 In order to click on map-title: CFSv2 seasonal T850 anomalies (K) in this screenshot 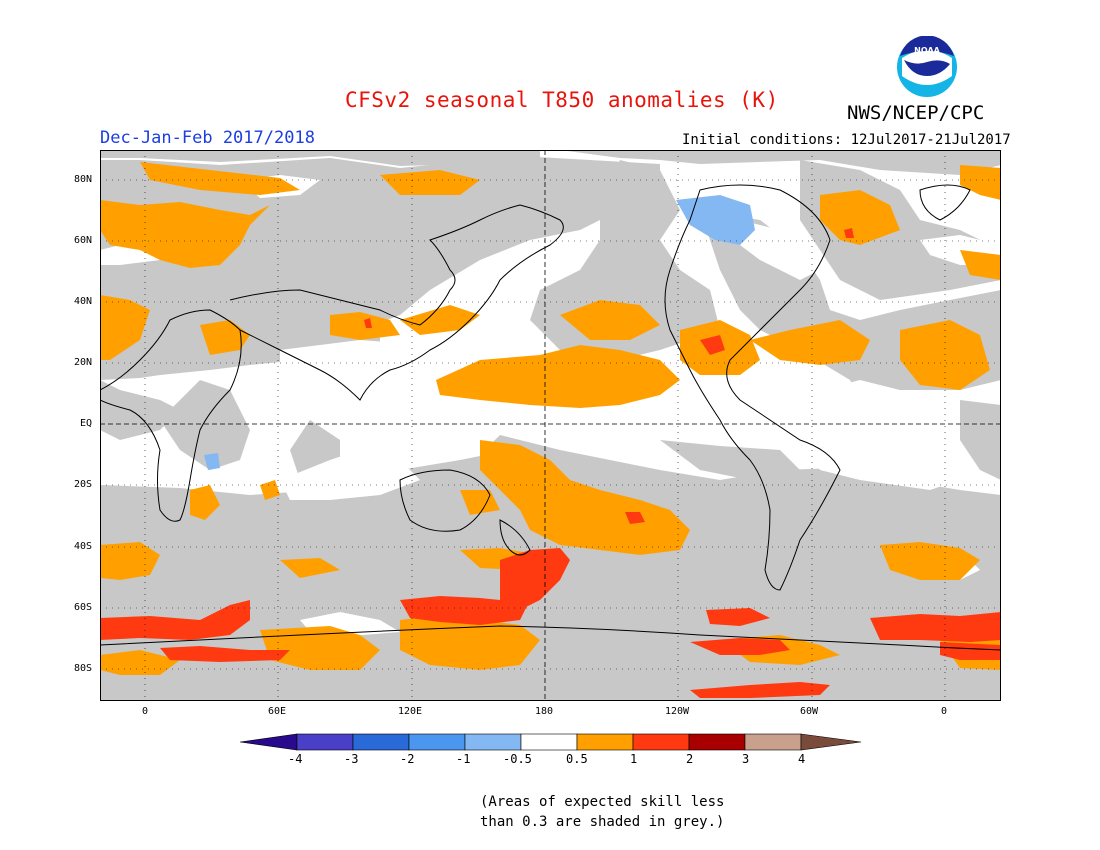, I will do `click(562, 100)`.